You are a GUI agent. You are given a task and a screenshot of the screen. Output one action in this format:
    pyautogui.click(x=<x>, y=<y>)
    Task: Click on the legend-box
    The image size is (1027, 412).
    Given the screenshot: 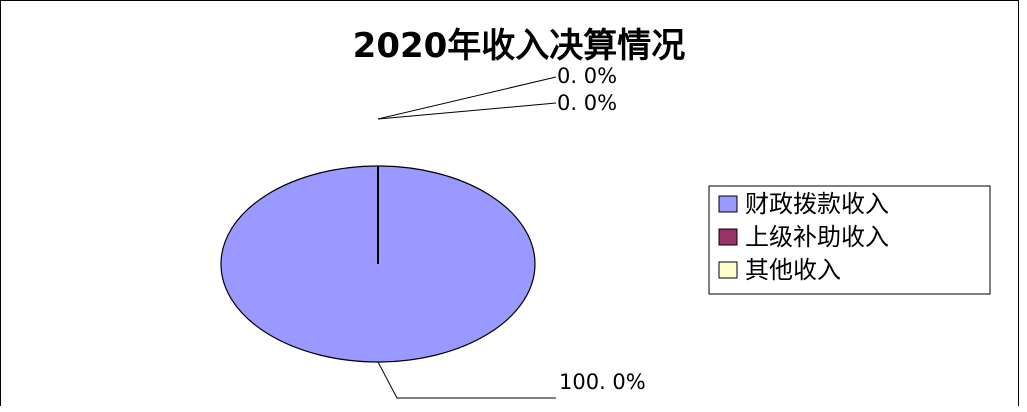 What is the action you would take?
    pyautogui.click(x=849, y=240)
    